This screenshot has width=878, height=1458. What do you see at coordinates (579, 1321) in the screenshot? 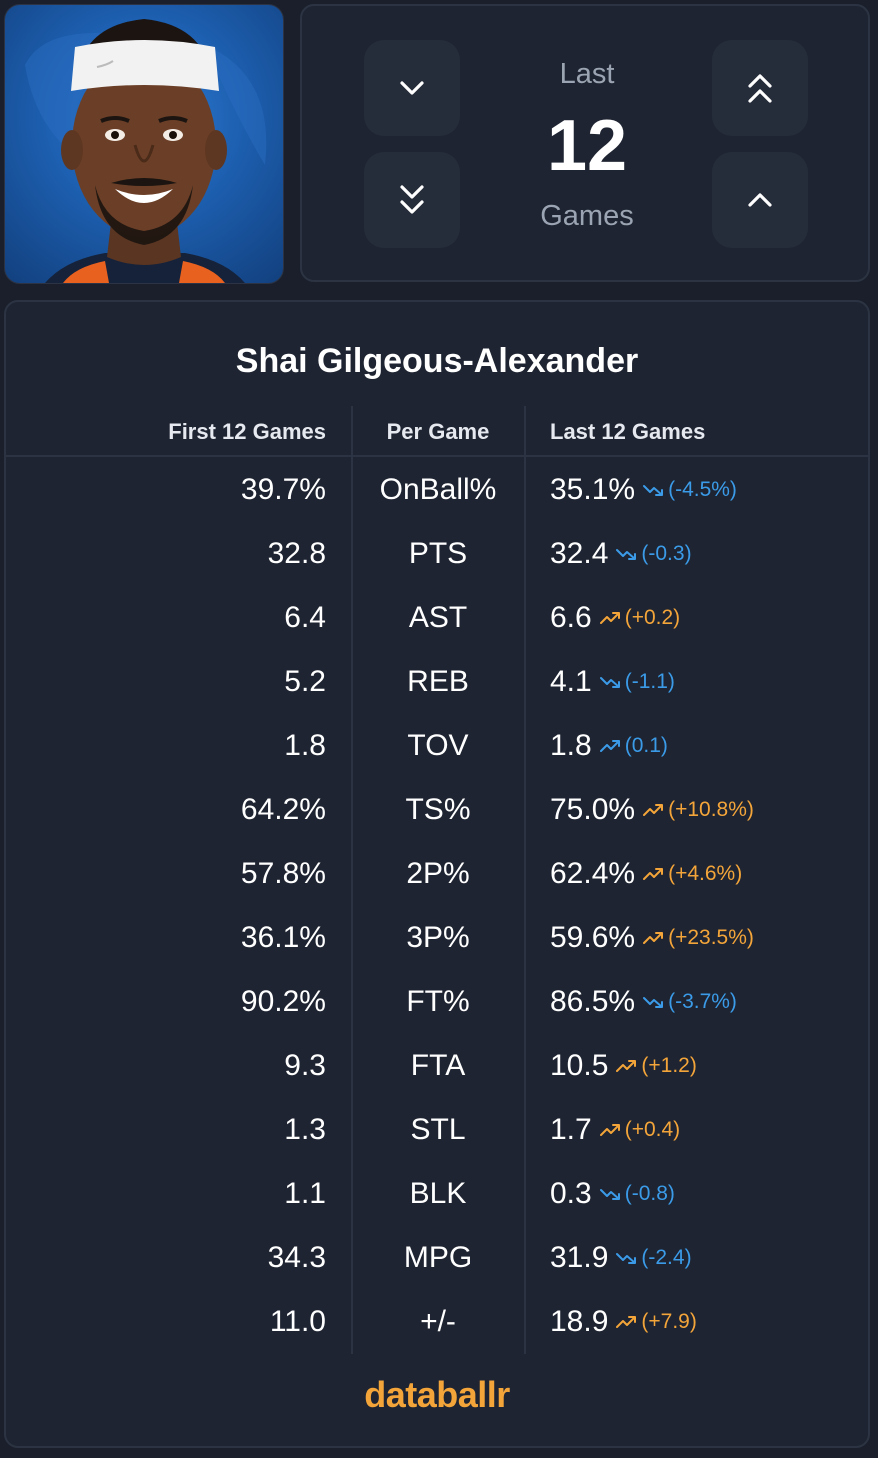
I see `last-games-value: 18.9` at bounding box center [579, 1321].